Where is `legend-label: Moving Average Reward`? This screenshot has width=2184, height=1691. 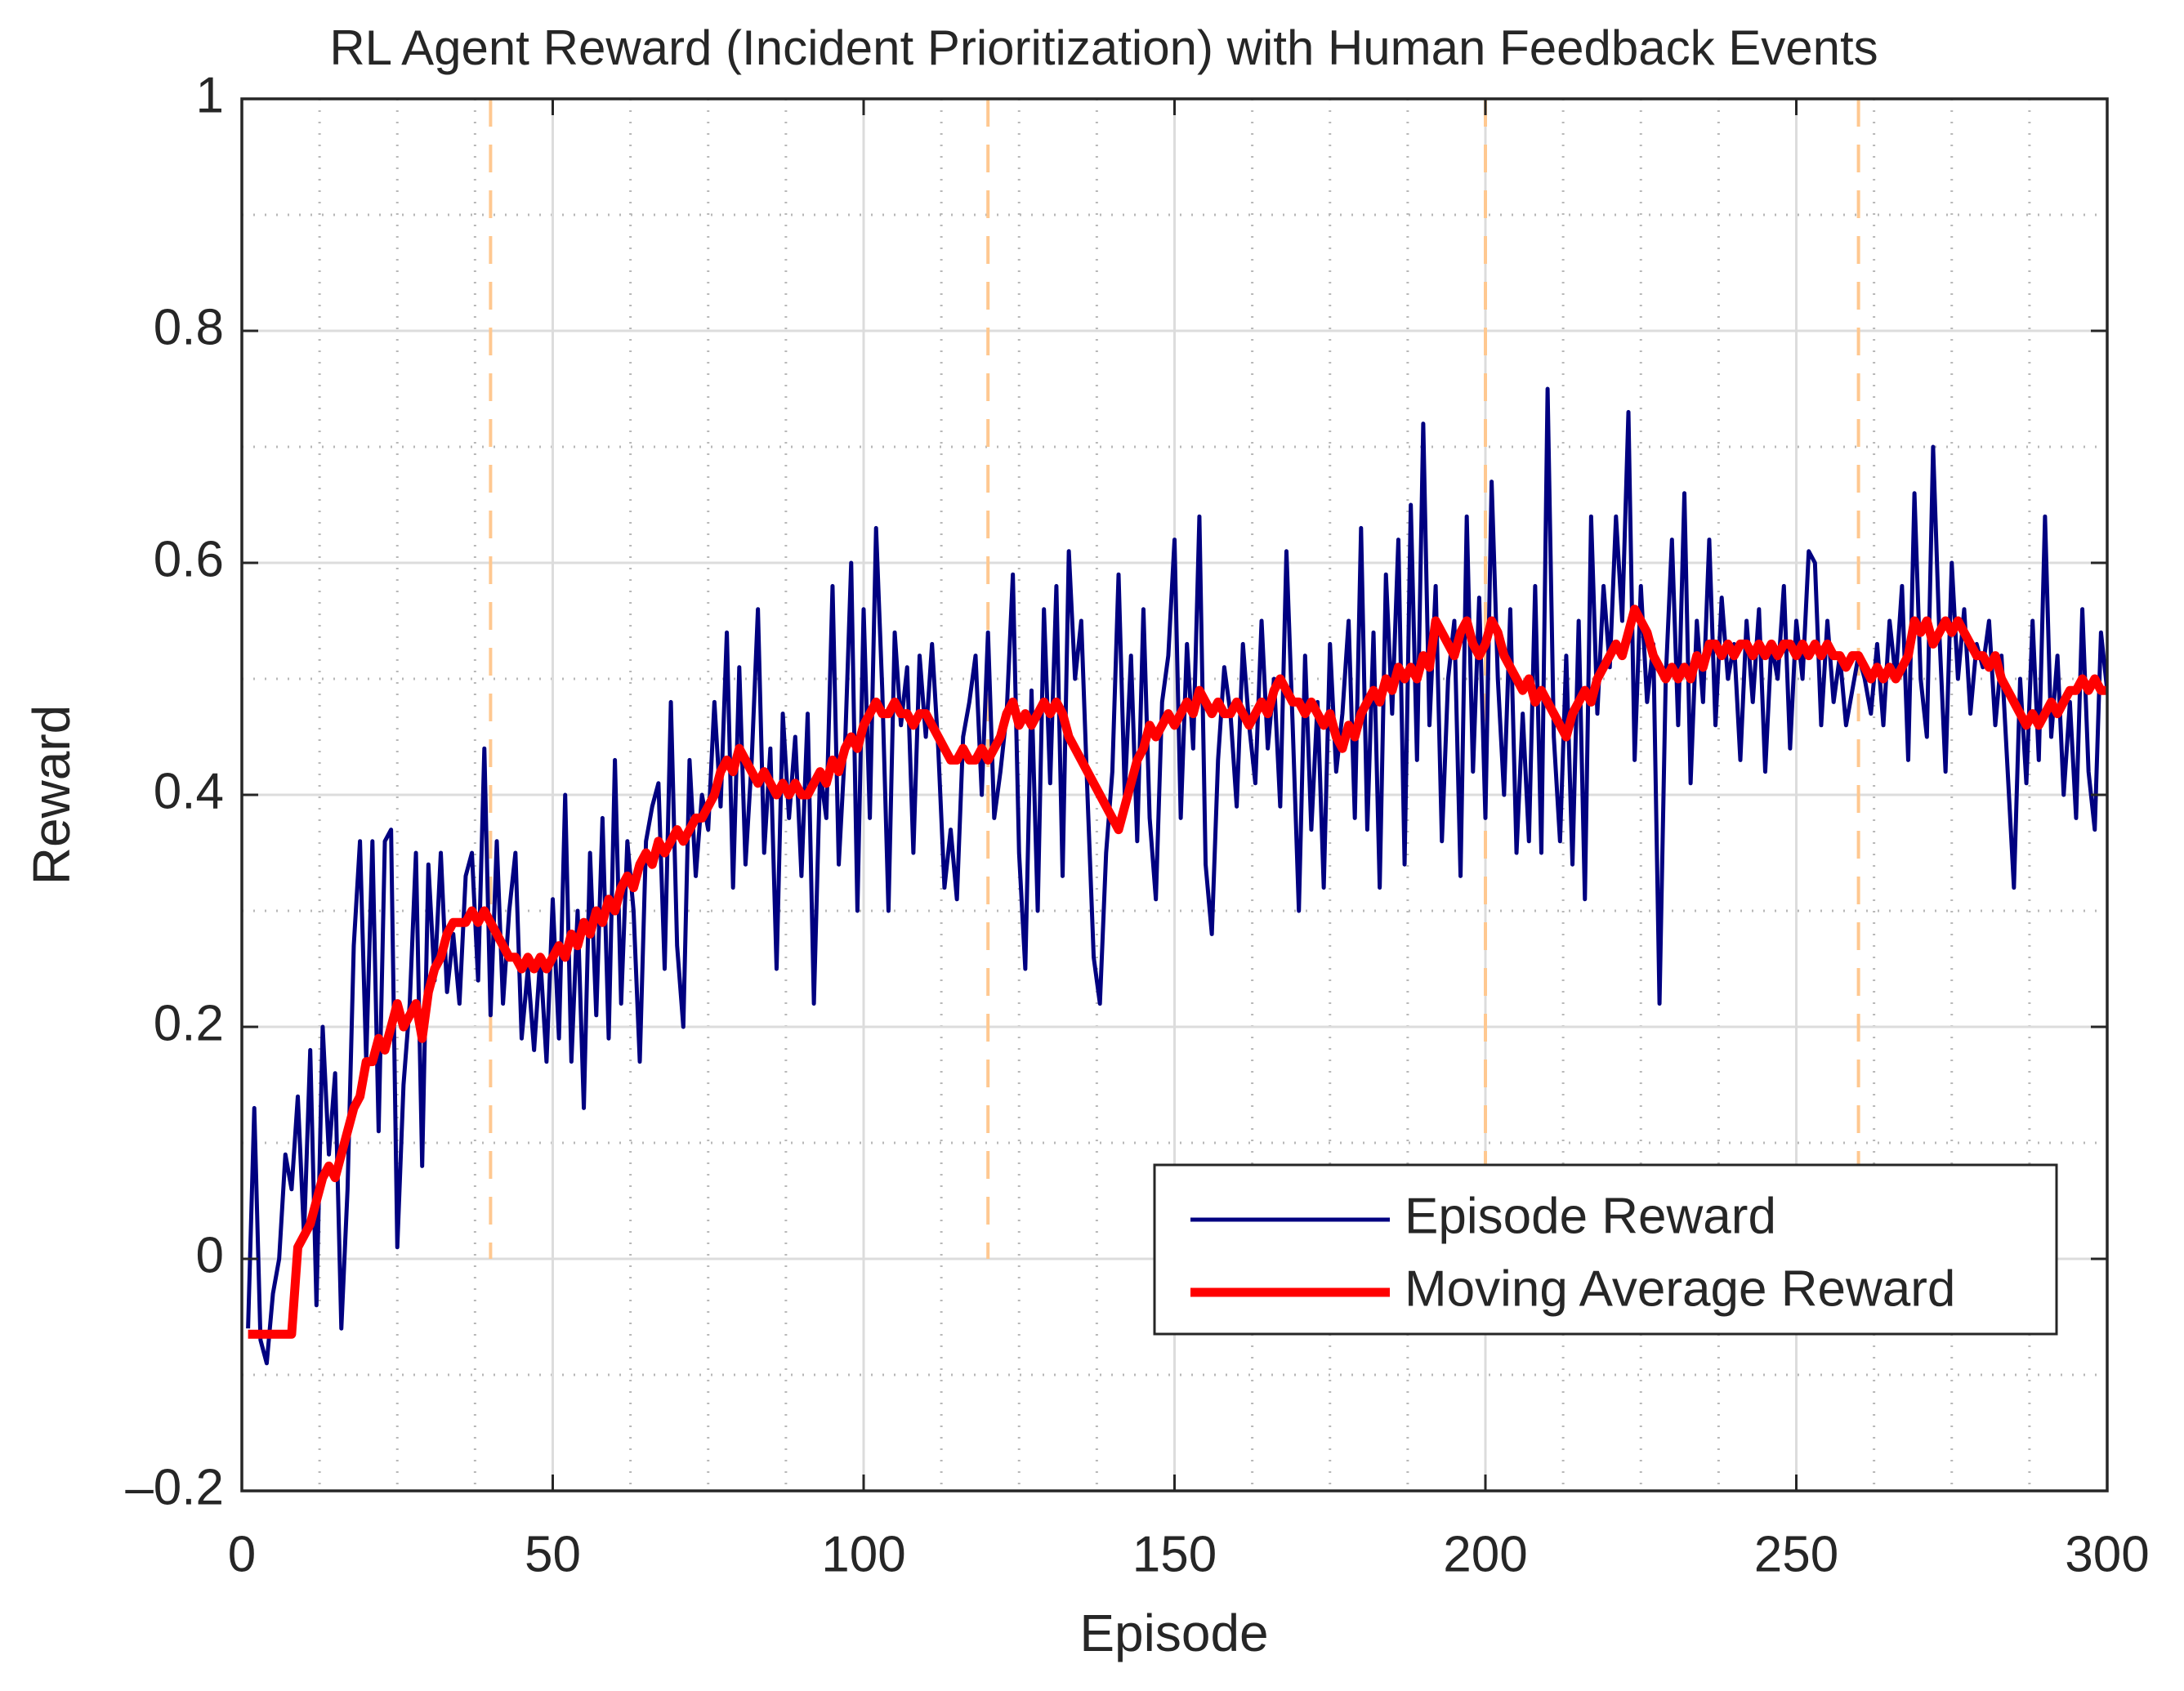 legend-label: Moving Average Reward is located at coordinates (1680, 1288).